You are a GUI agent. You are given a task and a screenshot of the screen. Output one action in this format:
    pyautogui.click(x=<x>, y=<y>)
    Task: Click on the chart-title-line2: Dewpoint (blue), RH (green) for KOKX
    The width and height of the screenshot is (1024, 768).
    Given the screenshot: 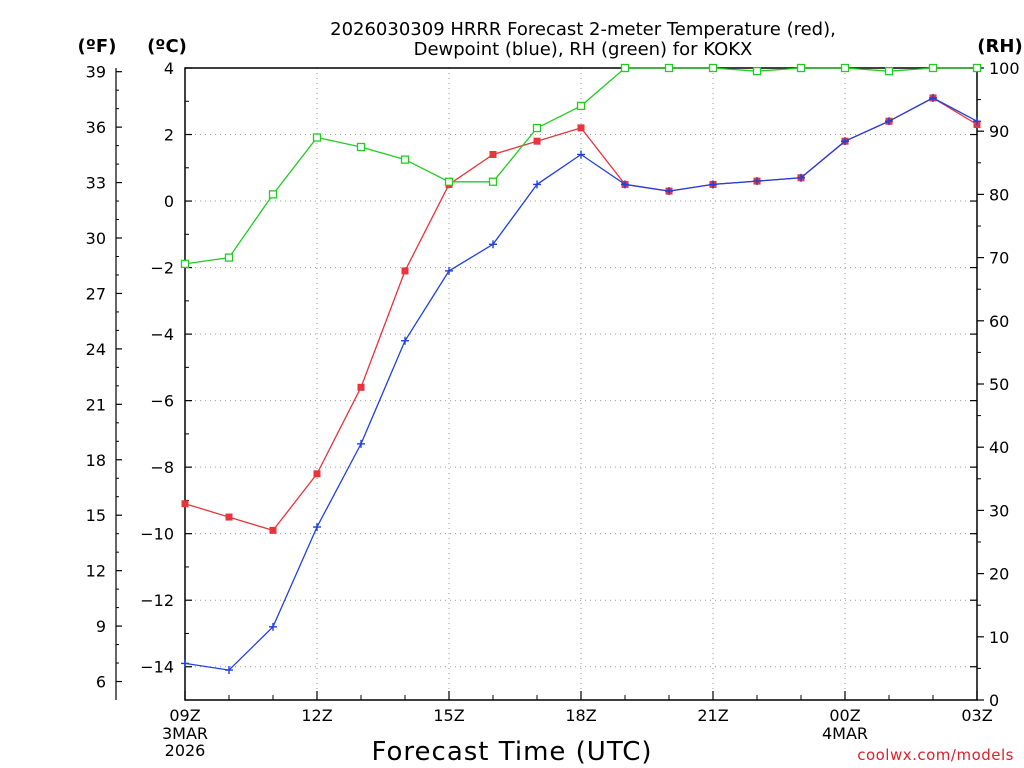 What is the action you would take?
    pyautogui.click(x=583, y=49)
    